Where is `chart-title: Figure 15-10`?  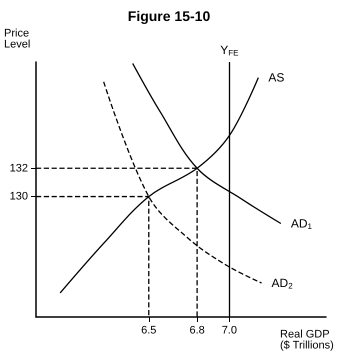
chart-title: Figure 15-10 is located at coordinates (169, 16).